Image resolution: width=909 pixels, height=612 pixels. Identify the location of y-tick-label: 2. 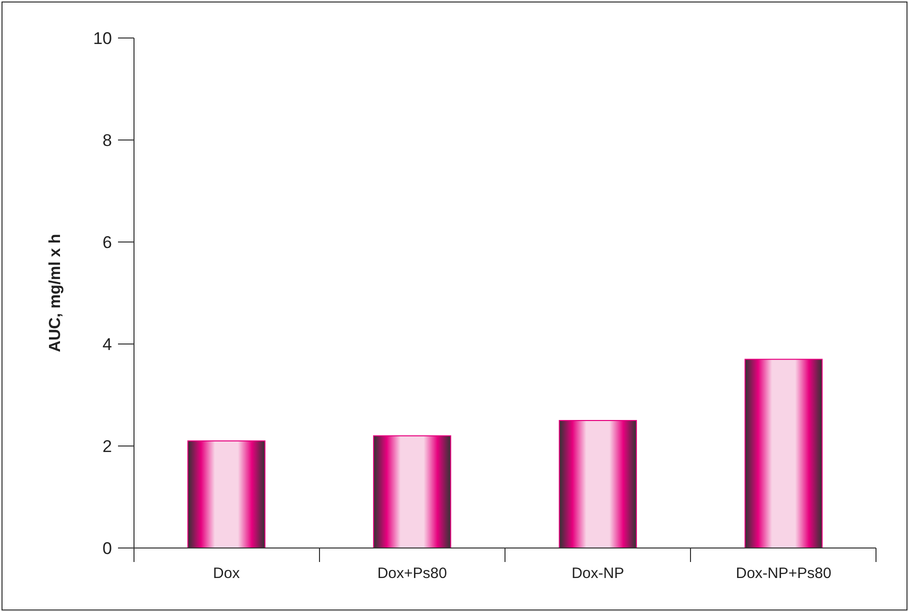
(107, 446).